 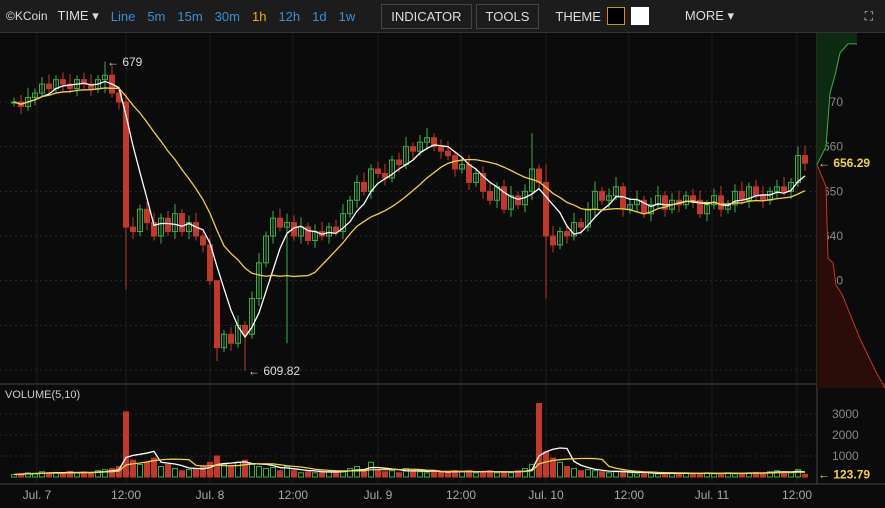 What do you see at coordinates (833, 236) in the screenshot?
I see `price-tick: 640` at bounding box center [833, 236].